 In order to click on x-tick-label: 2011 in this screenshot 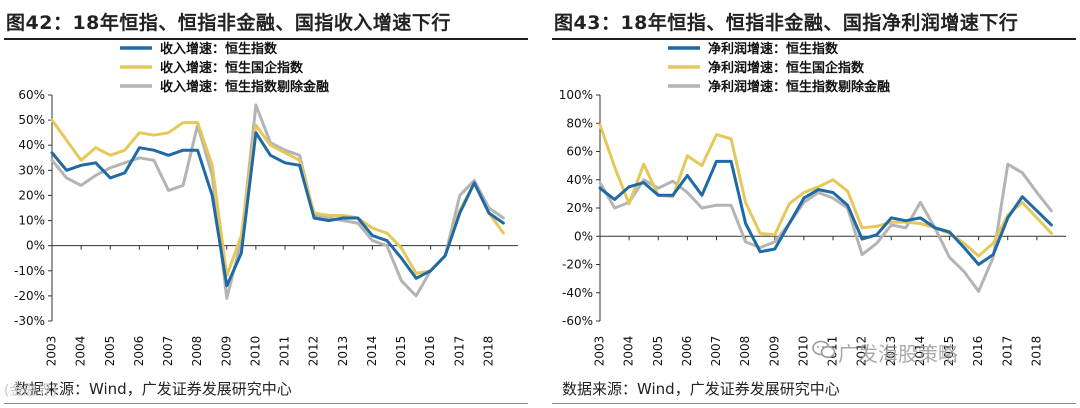, I will do `click(285, 351)`.